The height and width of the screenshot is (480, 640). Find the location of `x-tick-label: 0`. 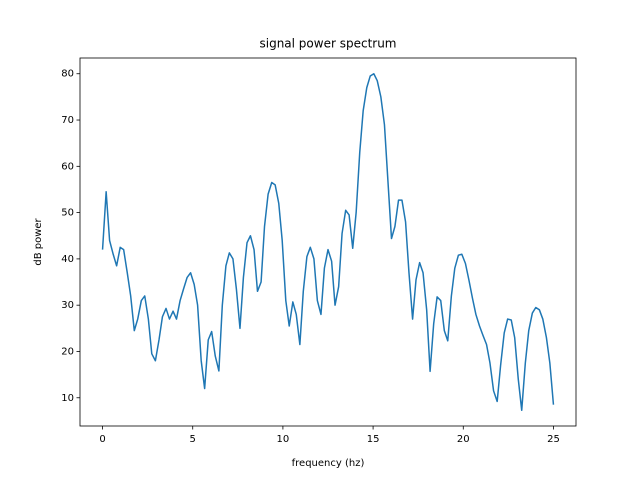

x-tick-label: 0 is located at coordinates (102, 439).